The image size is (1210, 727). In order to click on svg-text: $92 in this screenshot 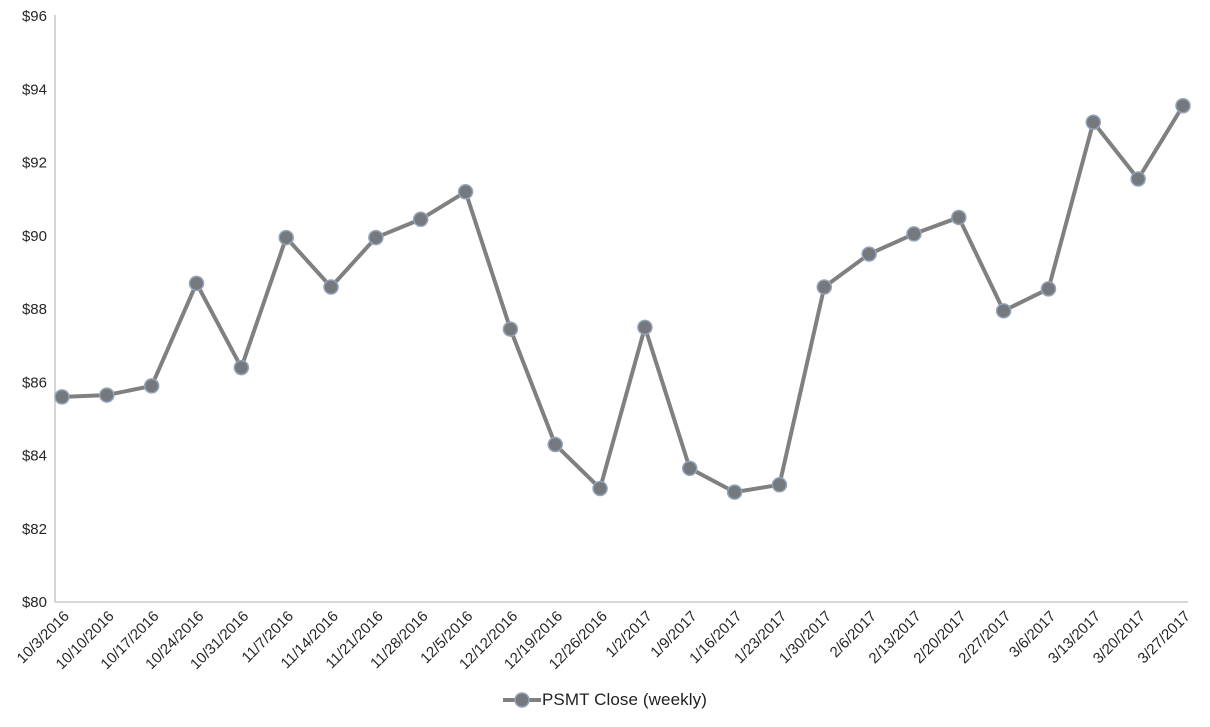, I will do `click(34, 163)`.